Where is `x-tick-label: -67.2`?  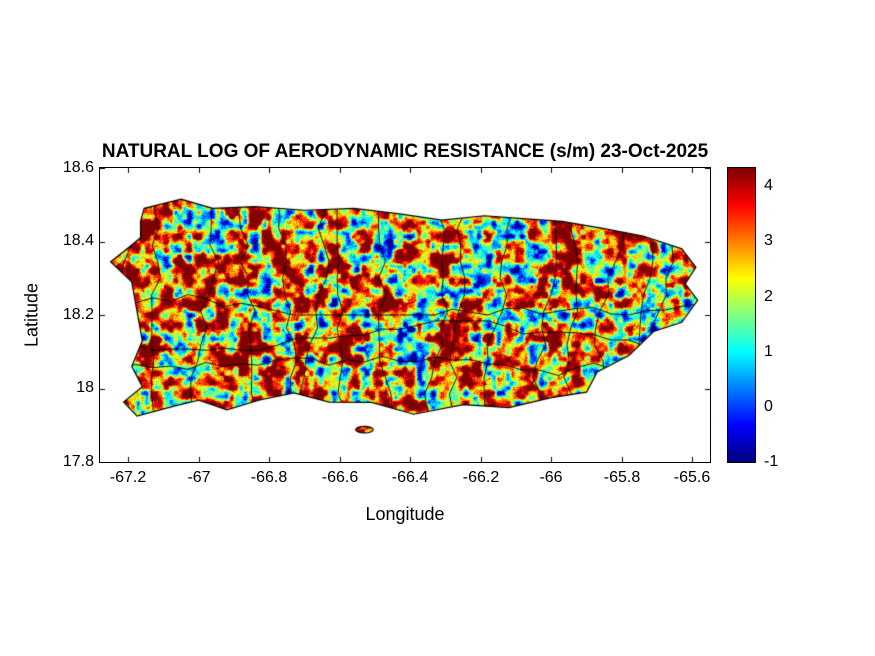 x-tick-label: -67.2 is located at coordinates (128, 477).